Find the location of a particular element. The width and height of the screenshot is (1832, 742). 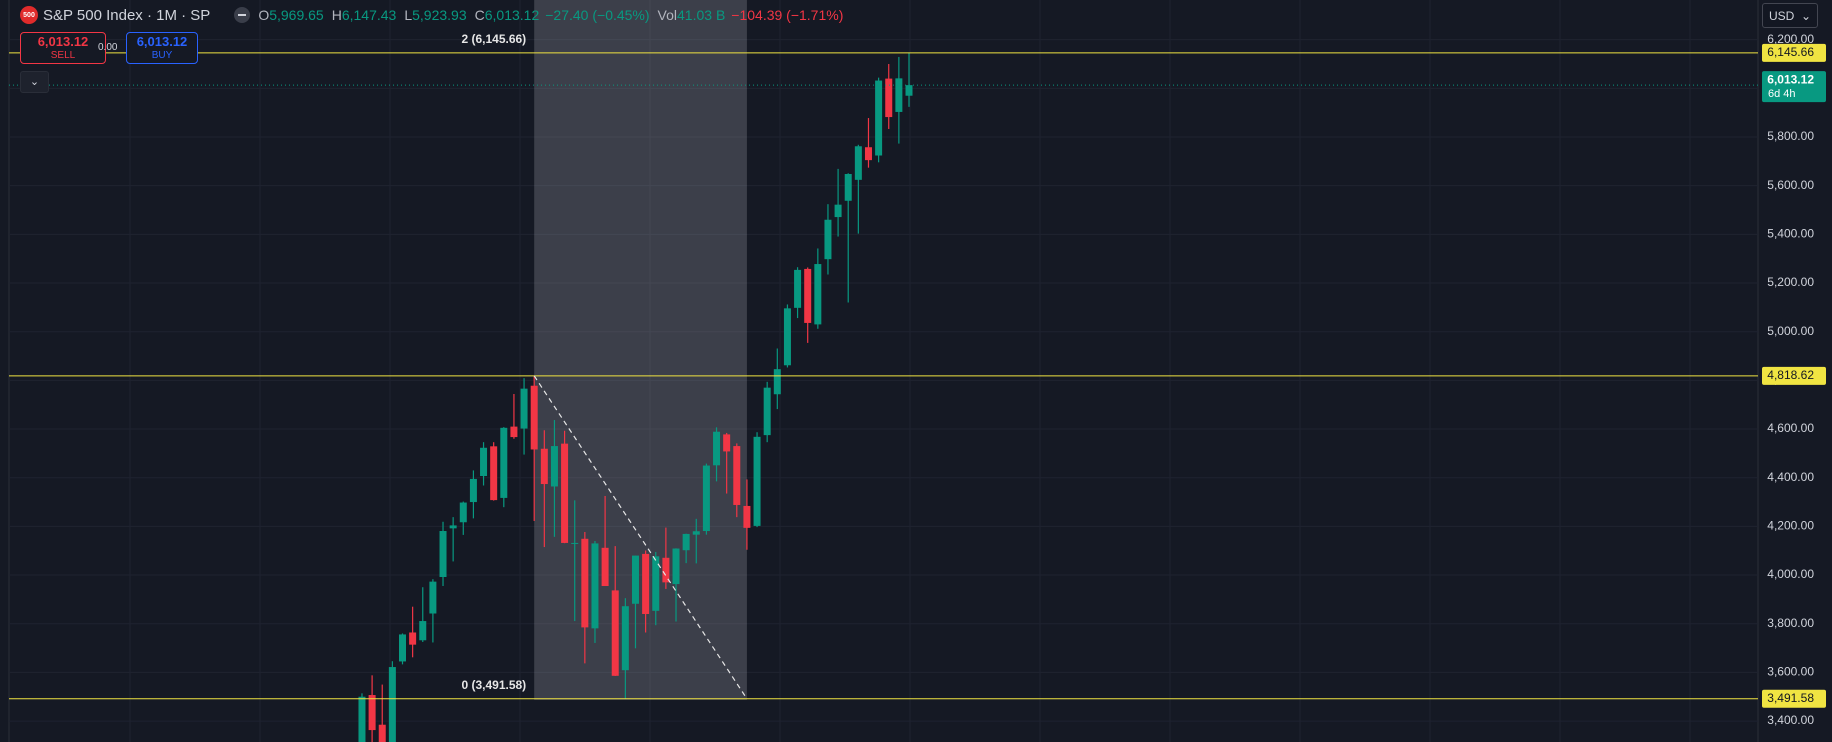

high-value: 6,147.43 is located at coordinates (369, 15).